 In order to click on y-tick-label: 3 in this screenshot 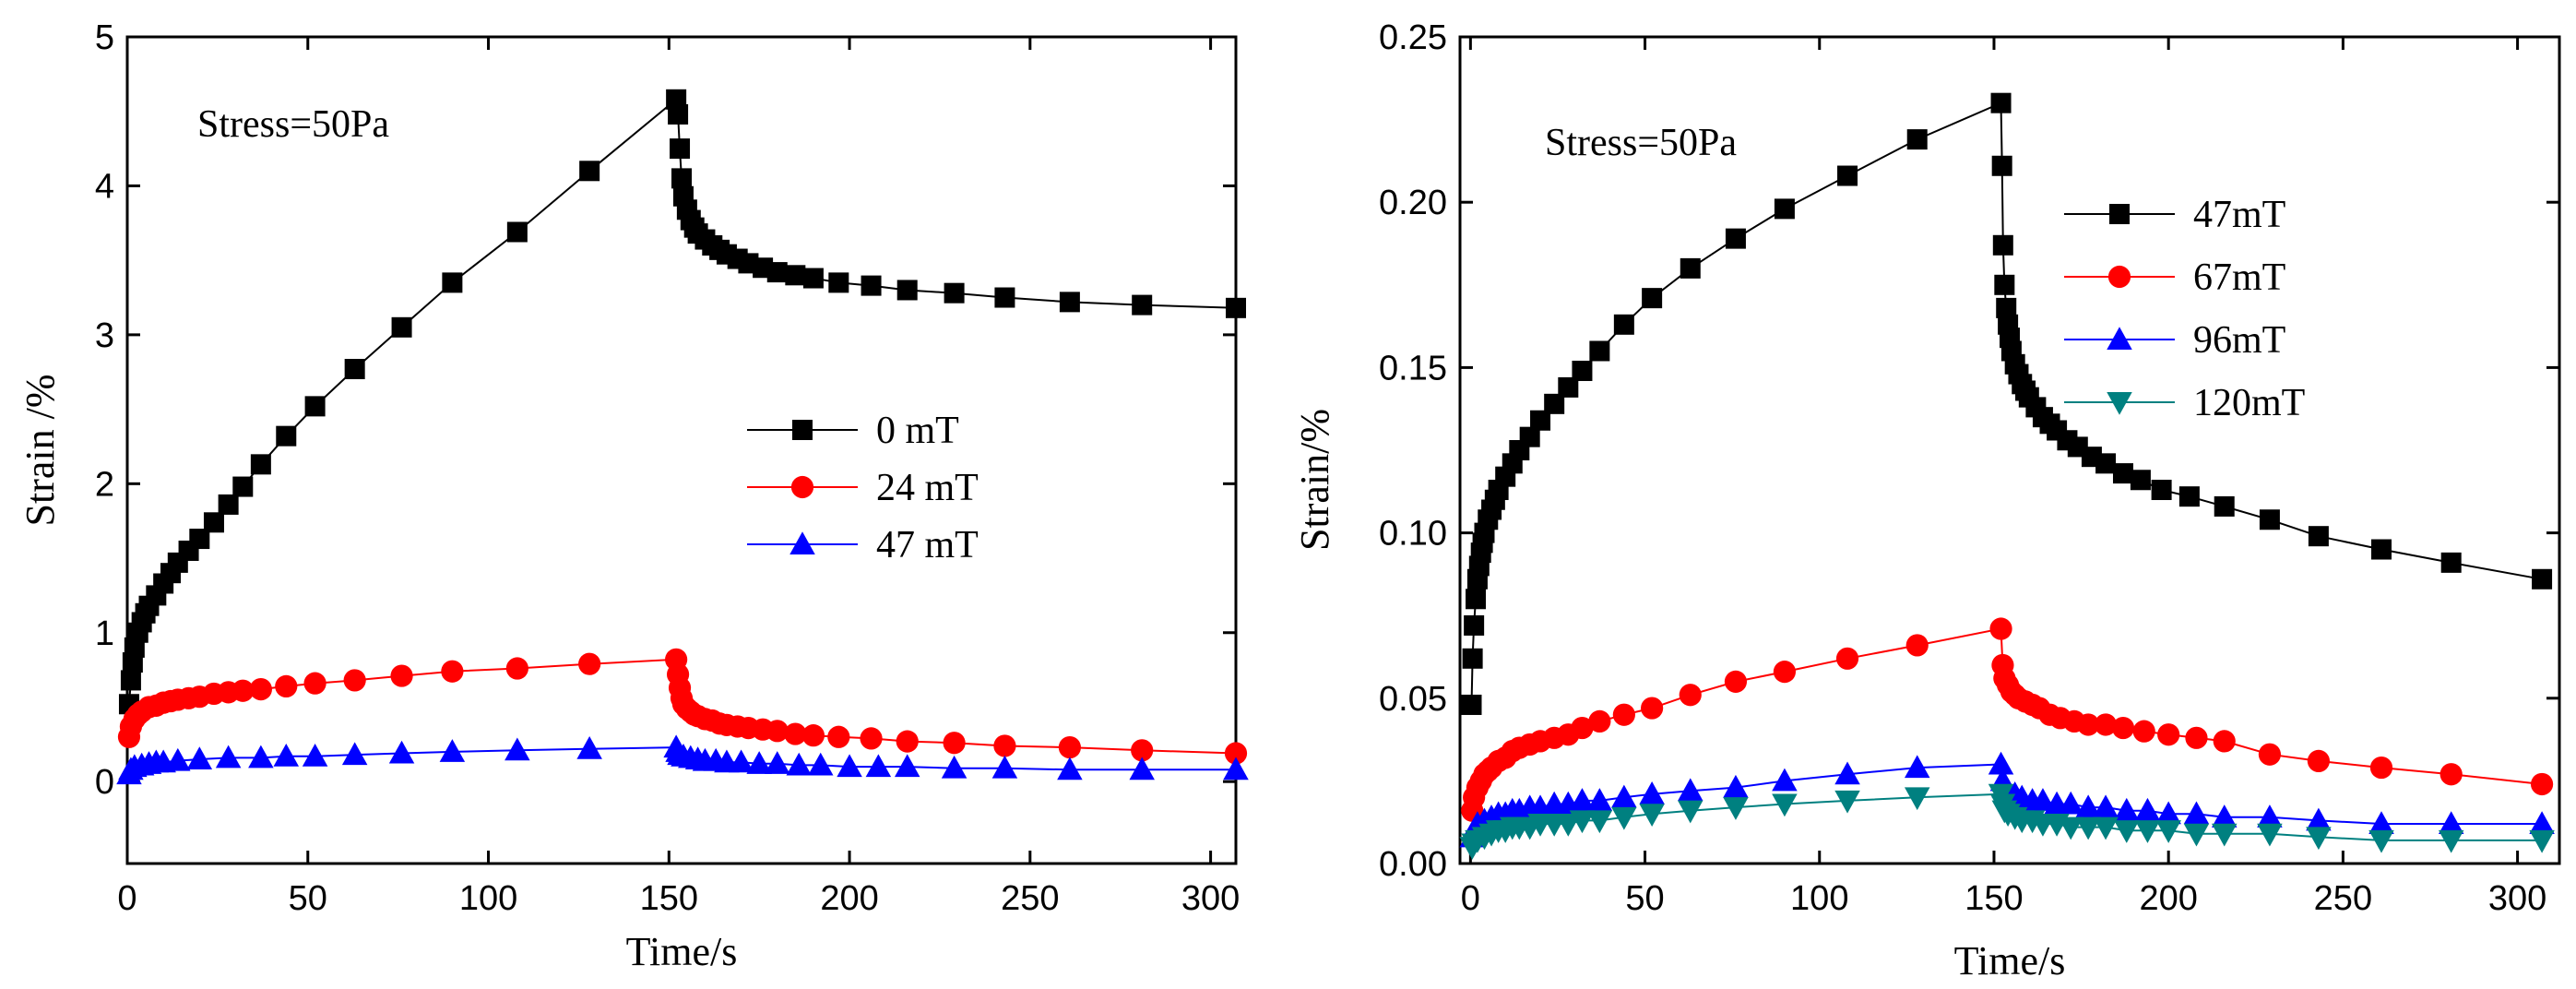, I will do `click(104, 335)`.